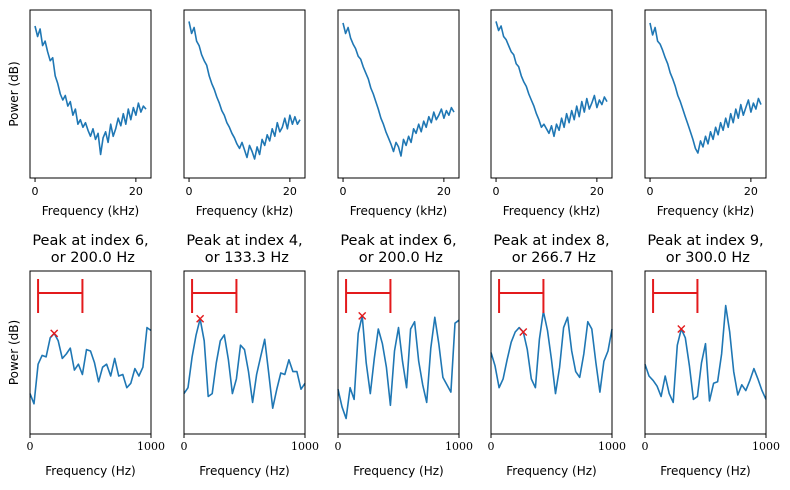 The height and width of the screenshot is (490, 790). I want to click on panel-title-line: or 266.7 Hz, so click(551, 258).